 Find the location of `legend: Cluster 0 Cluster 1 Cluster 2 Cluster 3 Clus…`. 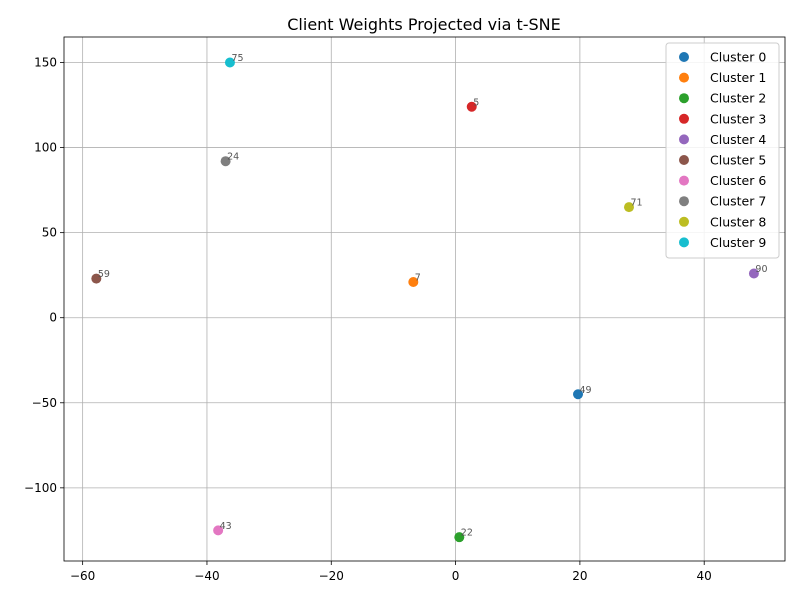

legend: Cluster 0 Cluster 1 Cluster 2 Cluster 3 Clus… is located at coordinates (722, 150).